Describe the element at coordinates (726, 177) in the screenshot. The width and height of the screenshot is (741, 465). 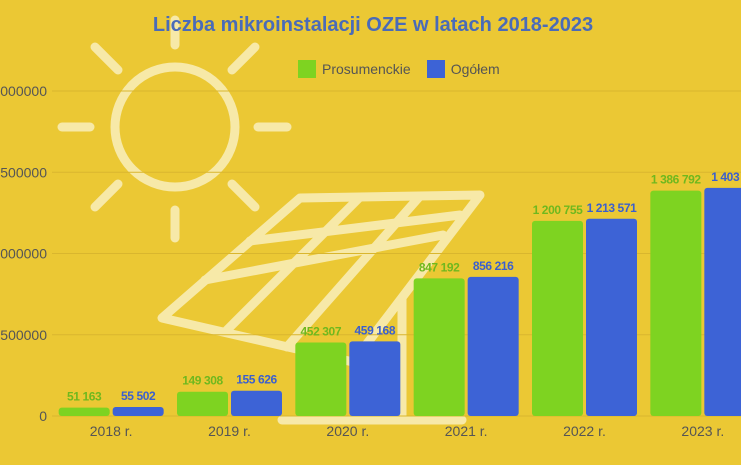
I see `data-label: 1 403 8` at that location.